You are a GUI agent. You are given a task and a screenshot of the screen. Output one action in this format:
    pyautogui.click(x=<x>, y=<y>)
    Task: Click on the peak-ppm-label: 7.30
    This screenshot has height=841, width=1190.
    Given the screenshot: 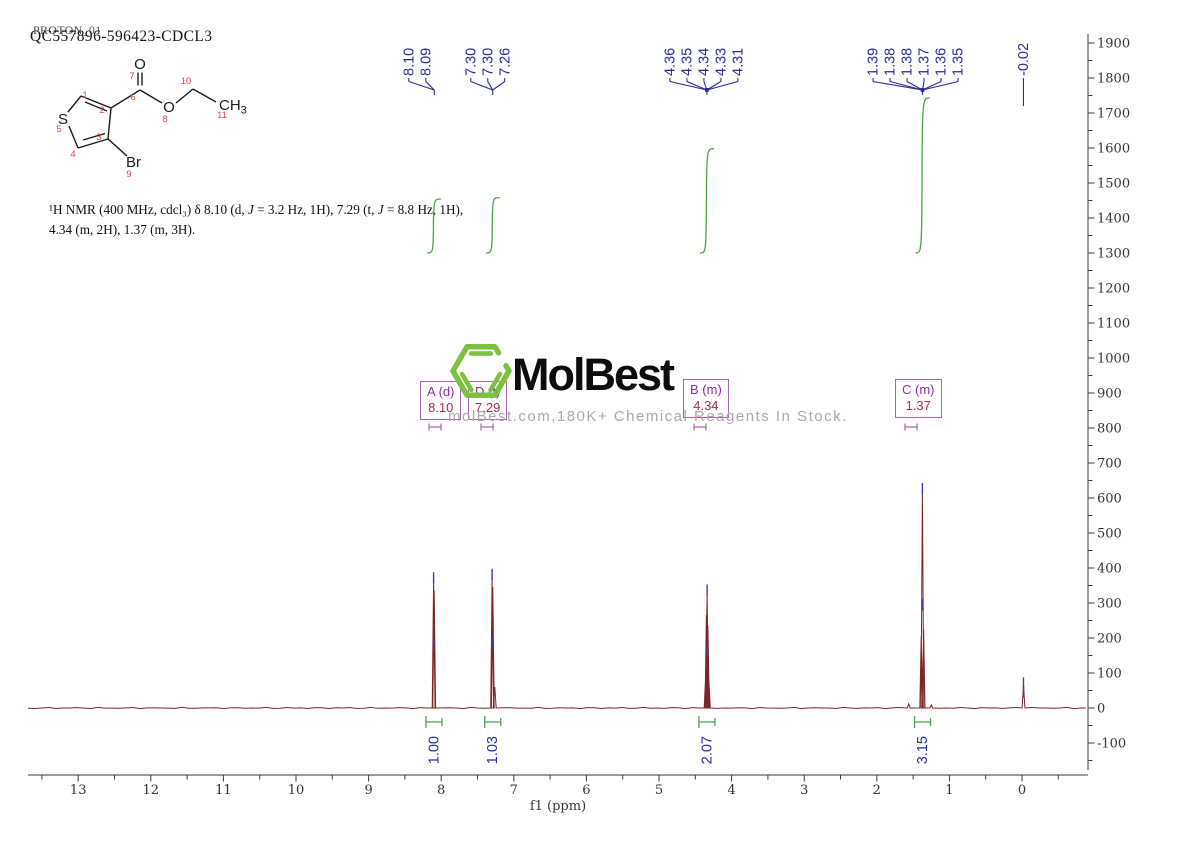 What is the action you would take?
    pyautogui.click(x=488, y=62)
    